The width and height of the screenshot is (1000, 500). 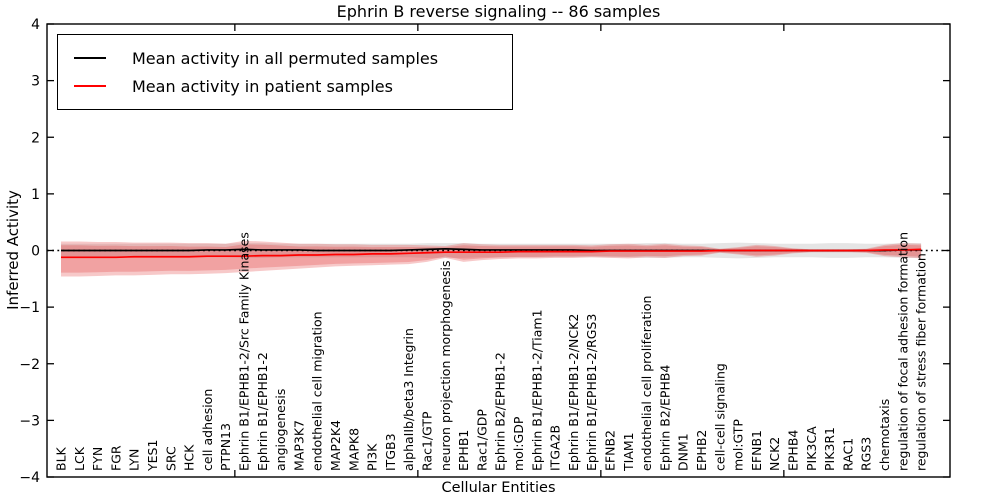 What do you see at coordinates (591, 392) in the screenshot?
I see `x-tick-label: Ephrin B1/EPHB1-2/RGS3` at bounding box center [591, 392].